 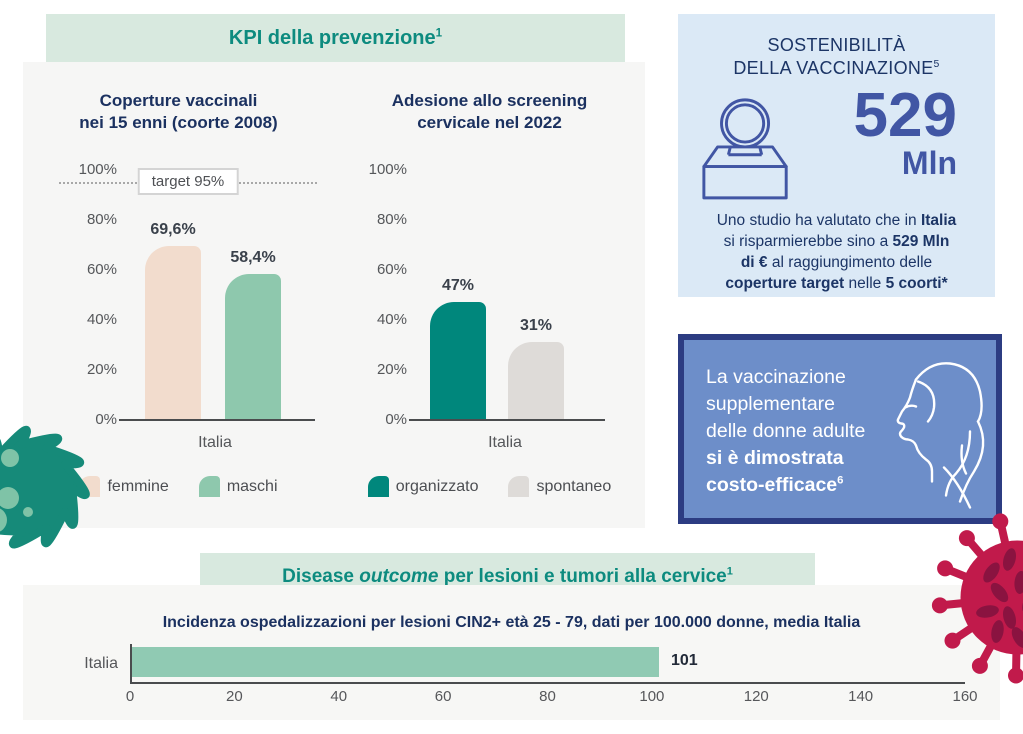 What do you see at coordinates (253, 257) in the screenshot?
I see `bar-value-label: 58,4%` at bounding box center [253, 257].